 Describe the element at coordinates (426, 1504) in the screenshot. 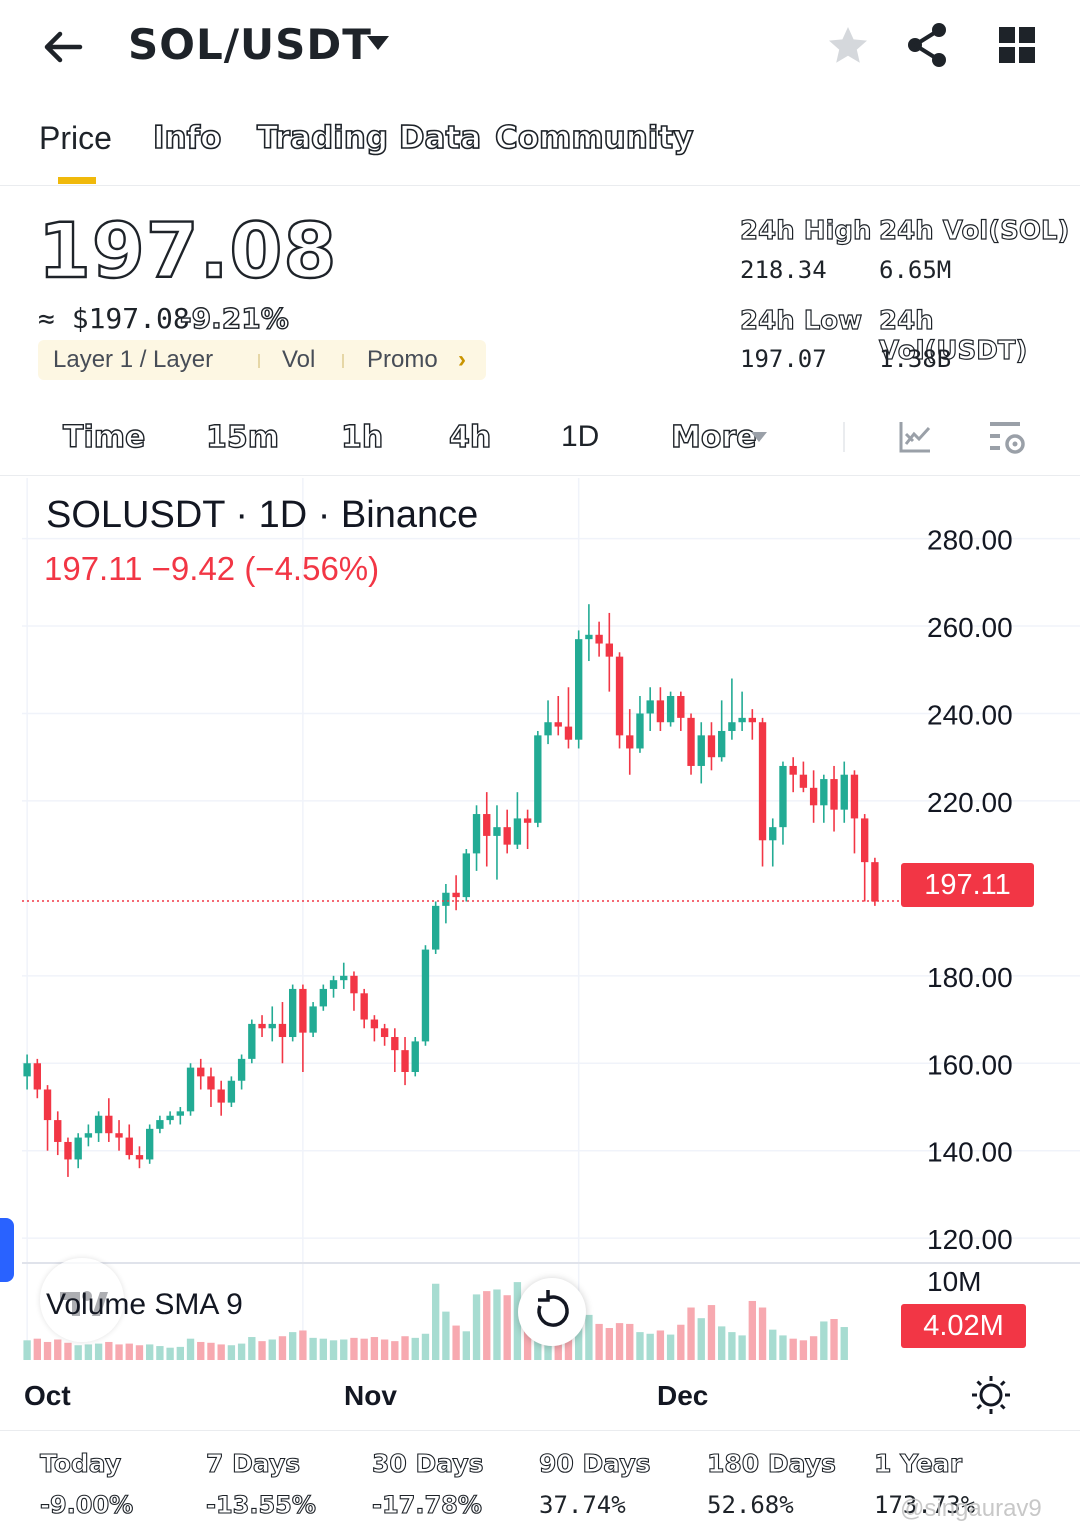

I see `perf-value-30d: -17.78%` at that location.